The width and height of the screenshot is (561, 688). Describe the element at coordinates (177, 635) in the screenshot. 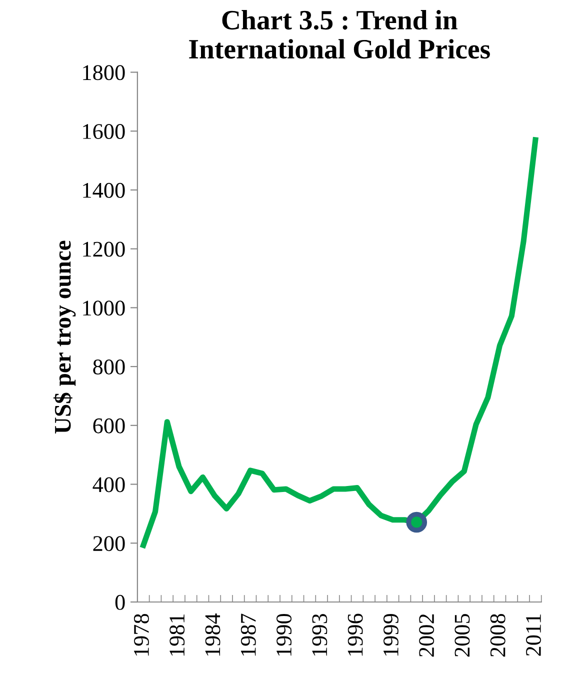

I see `x-tick-label: 1981` at that location.